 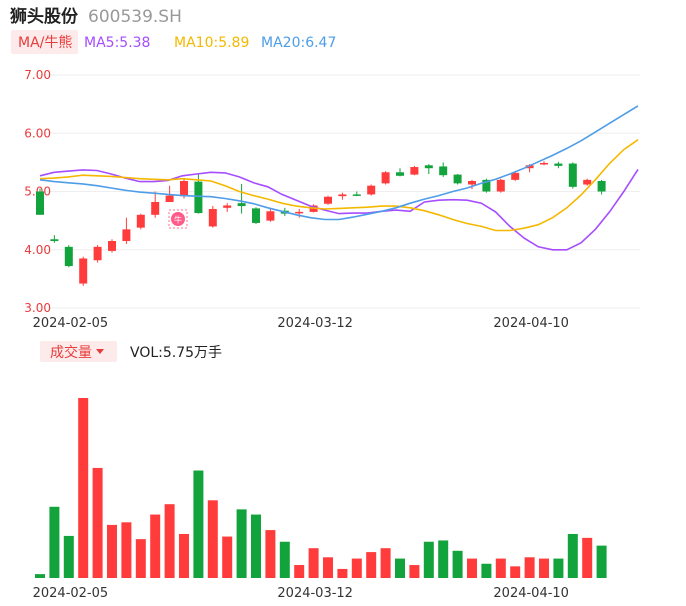 I want to click on ma-selector-label: MA/牛熊, so click(x=45, y=43).